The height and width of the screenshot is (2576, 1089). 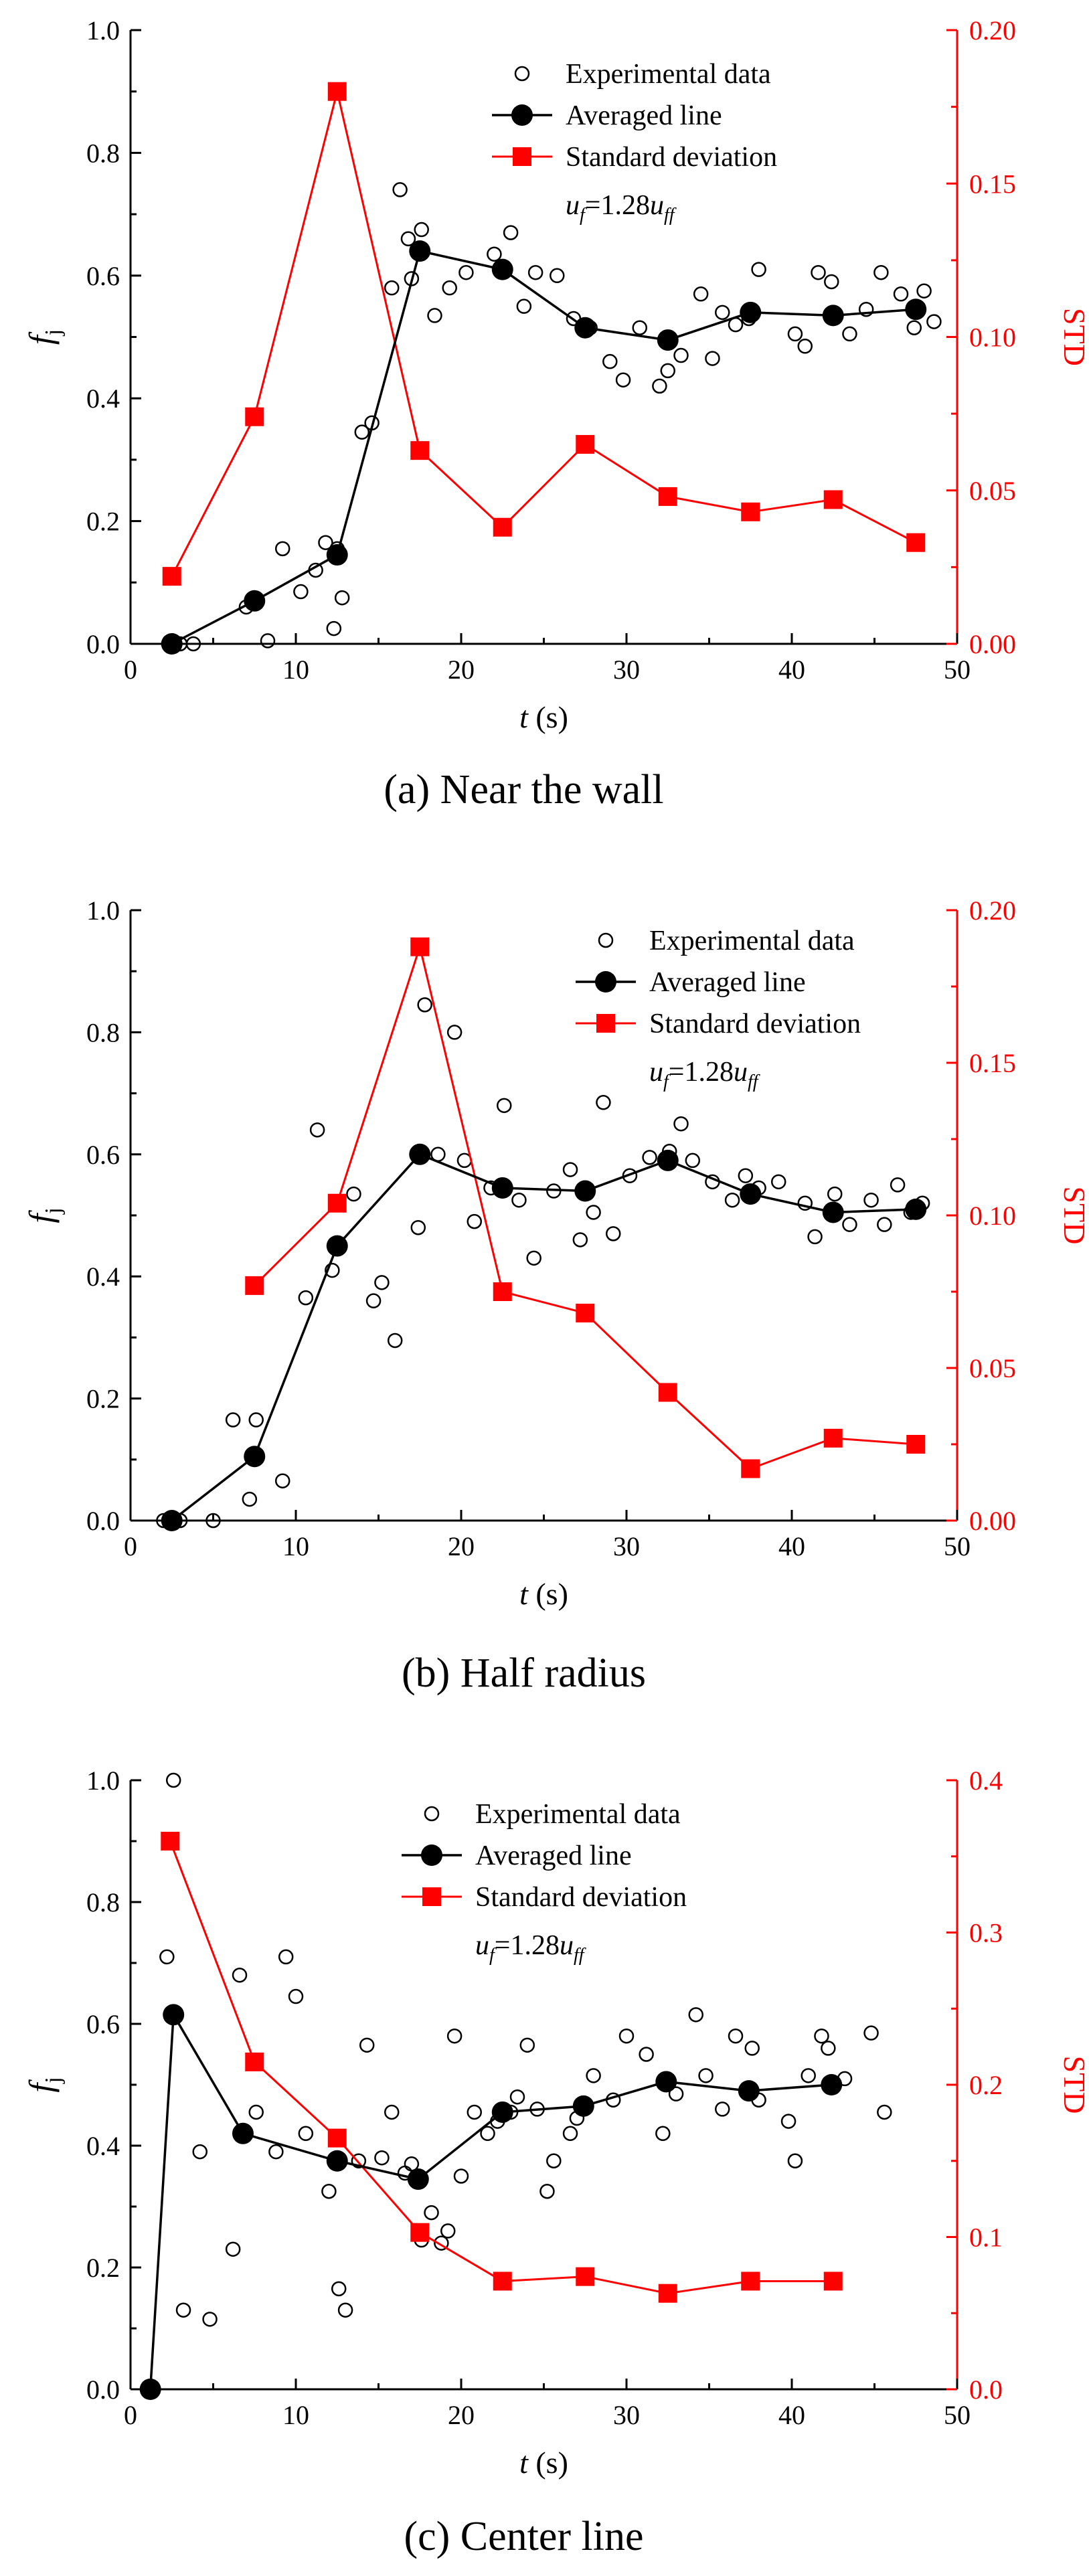 I want to click on legend-averaged-symbol, so click(x=431, y=1855).